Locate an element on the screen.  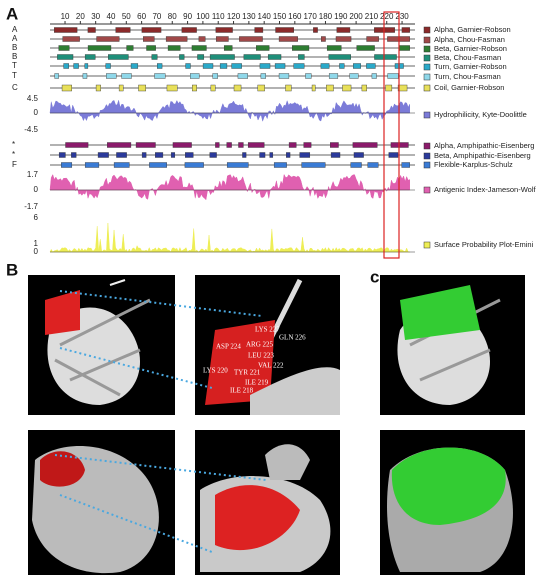
top-tick-label: 120 is located at coordinates (234, 16).